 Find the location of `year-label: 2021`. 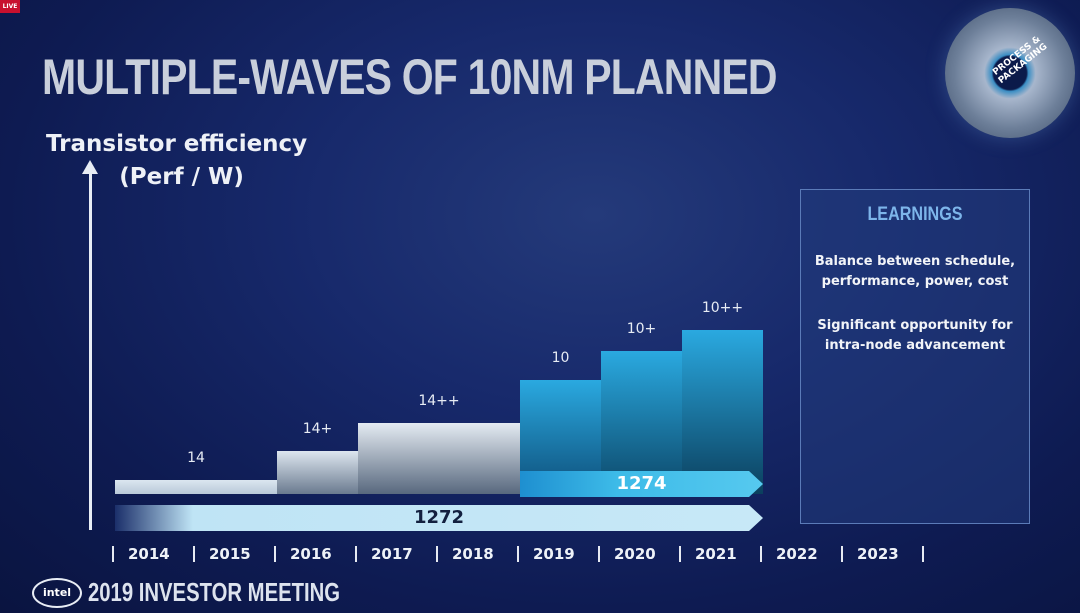

year-label: 2021 is located at coordinates (716, 554).